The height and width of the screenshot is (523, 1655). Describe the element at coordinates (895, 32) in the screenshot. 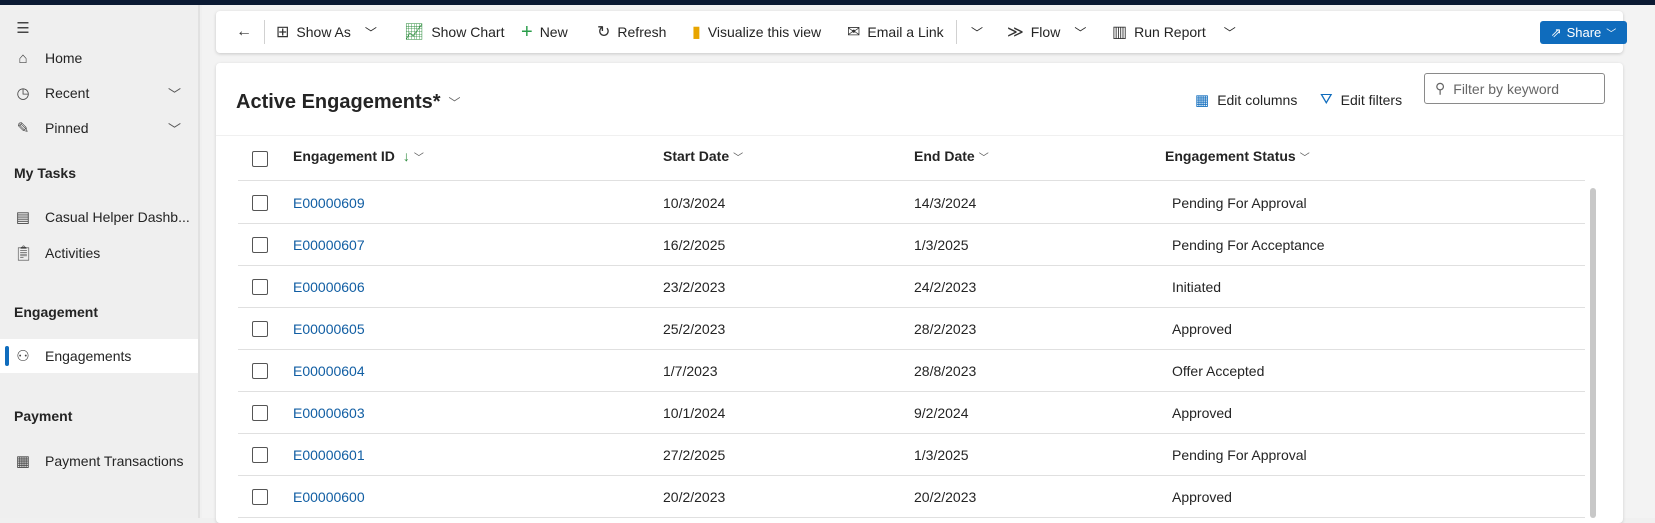

I see `email-link-button: ✉ Email a Link` at that location.